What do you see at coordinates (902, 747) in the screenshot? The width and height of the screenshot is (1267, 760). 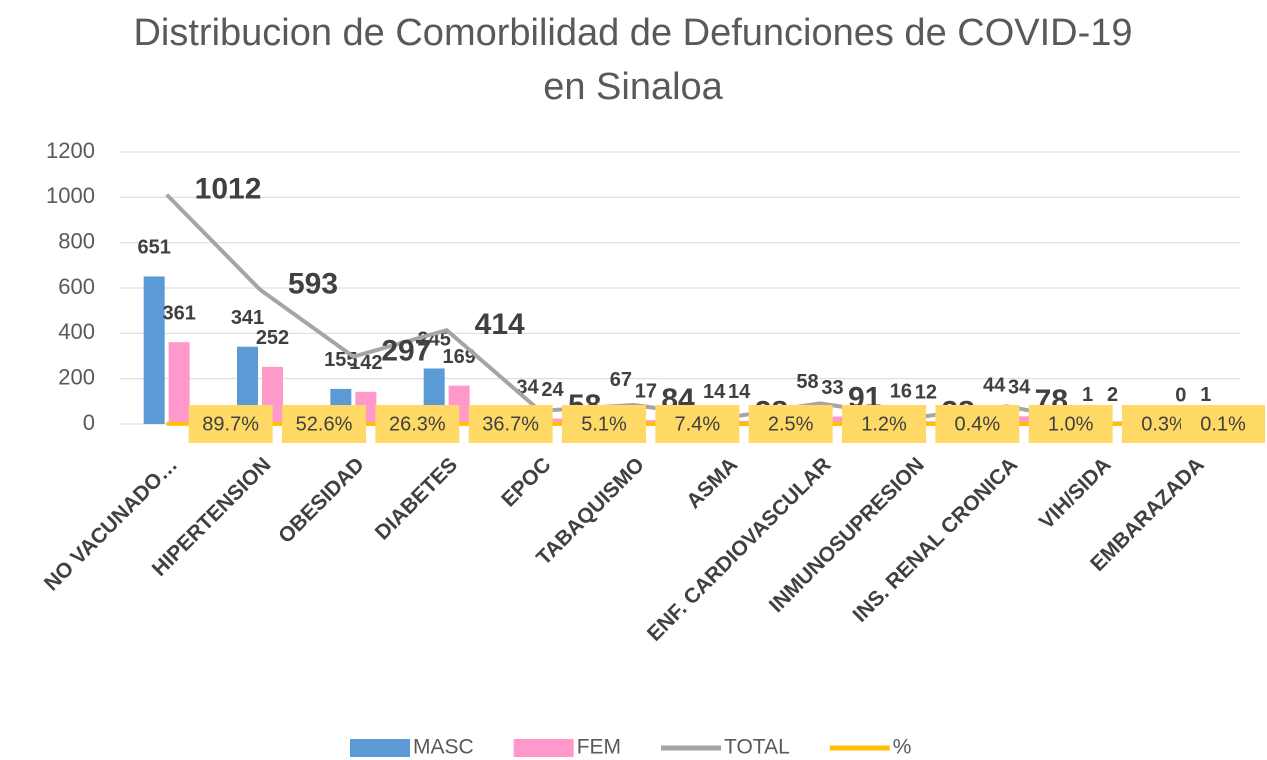 I see `legend-label: %` at bounding box center [902, 747].